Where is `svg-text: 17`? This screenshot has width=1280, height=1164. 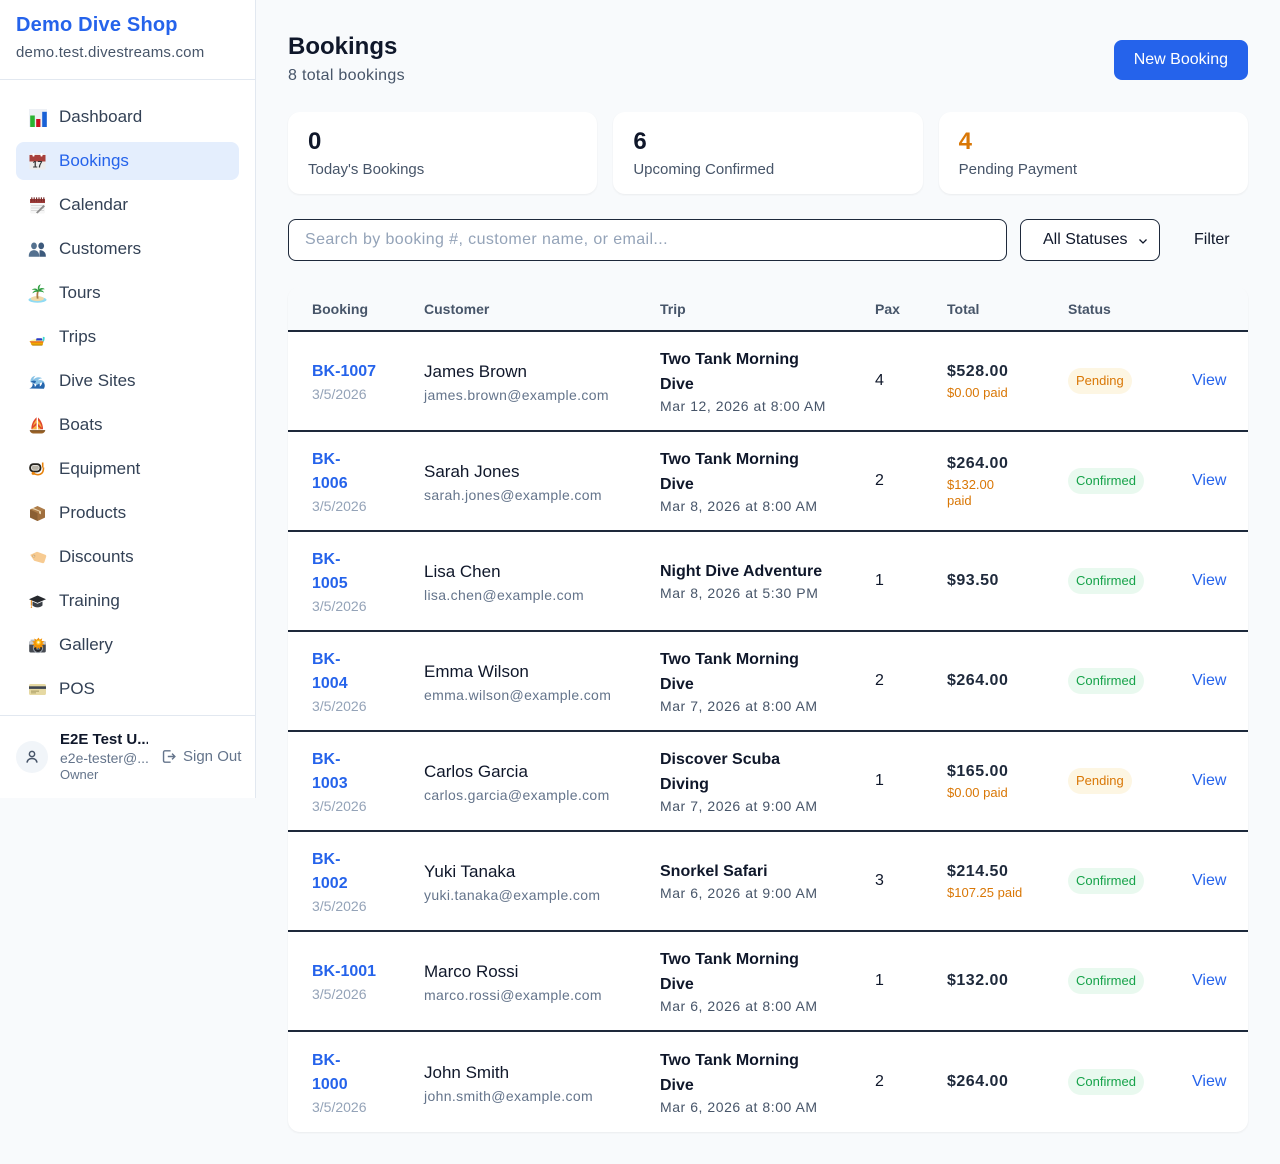
svg-text: 17 is located at coordinates (37, 164).